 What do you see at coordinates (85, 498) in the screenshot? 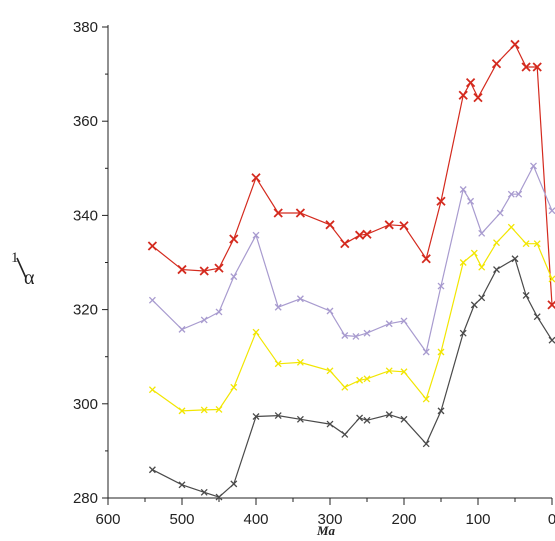
I see `y-tick-label: 280` at bounding box center [85, 498].